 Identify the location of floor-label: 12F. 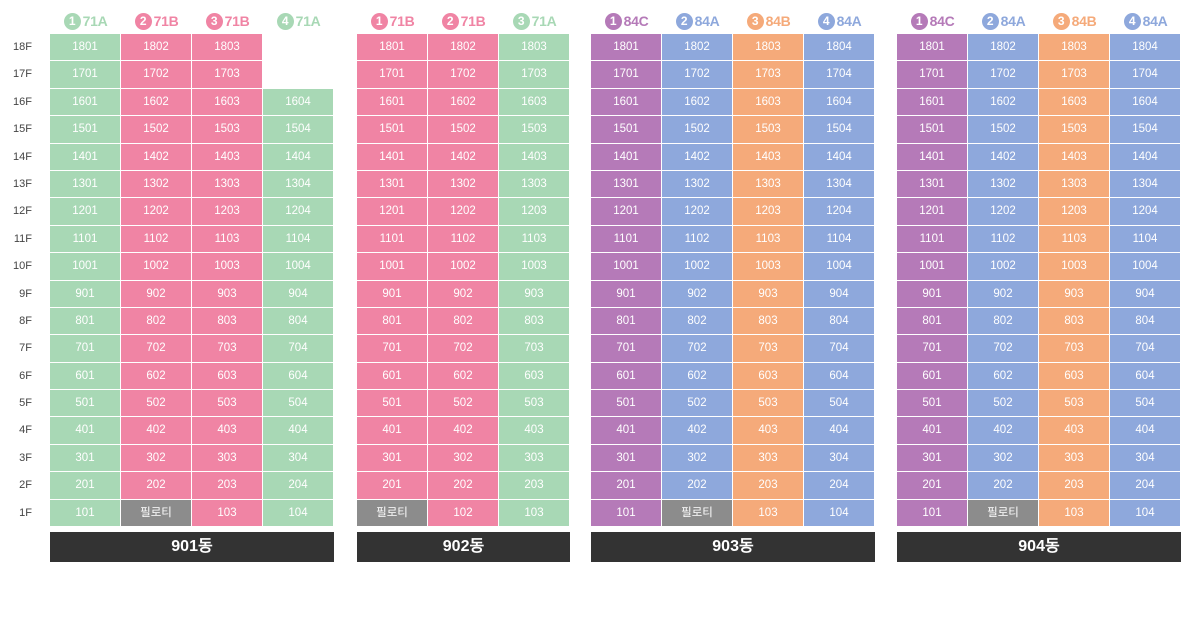
(22, 211).